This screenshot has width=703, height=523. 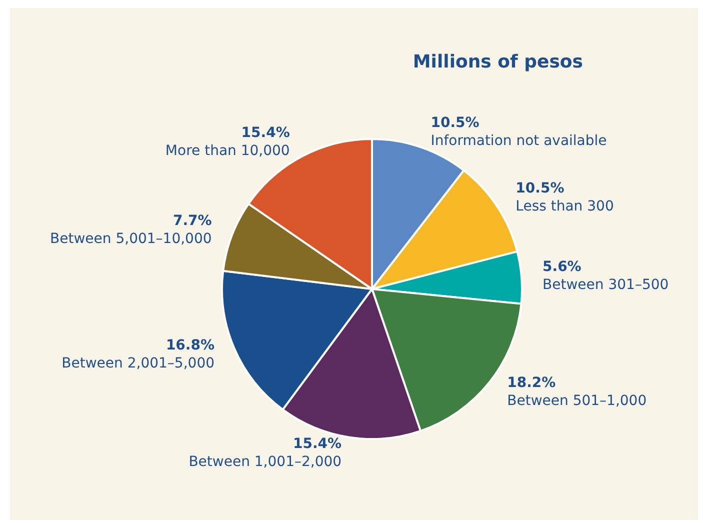 What do you see at coordinates (531, 383) in the screenshot?
I see `data-label: 18.2%` at bounding box center [531, 383].